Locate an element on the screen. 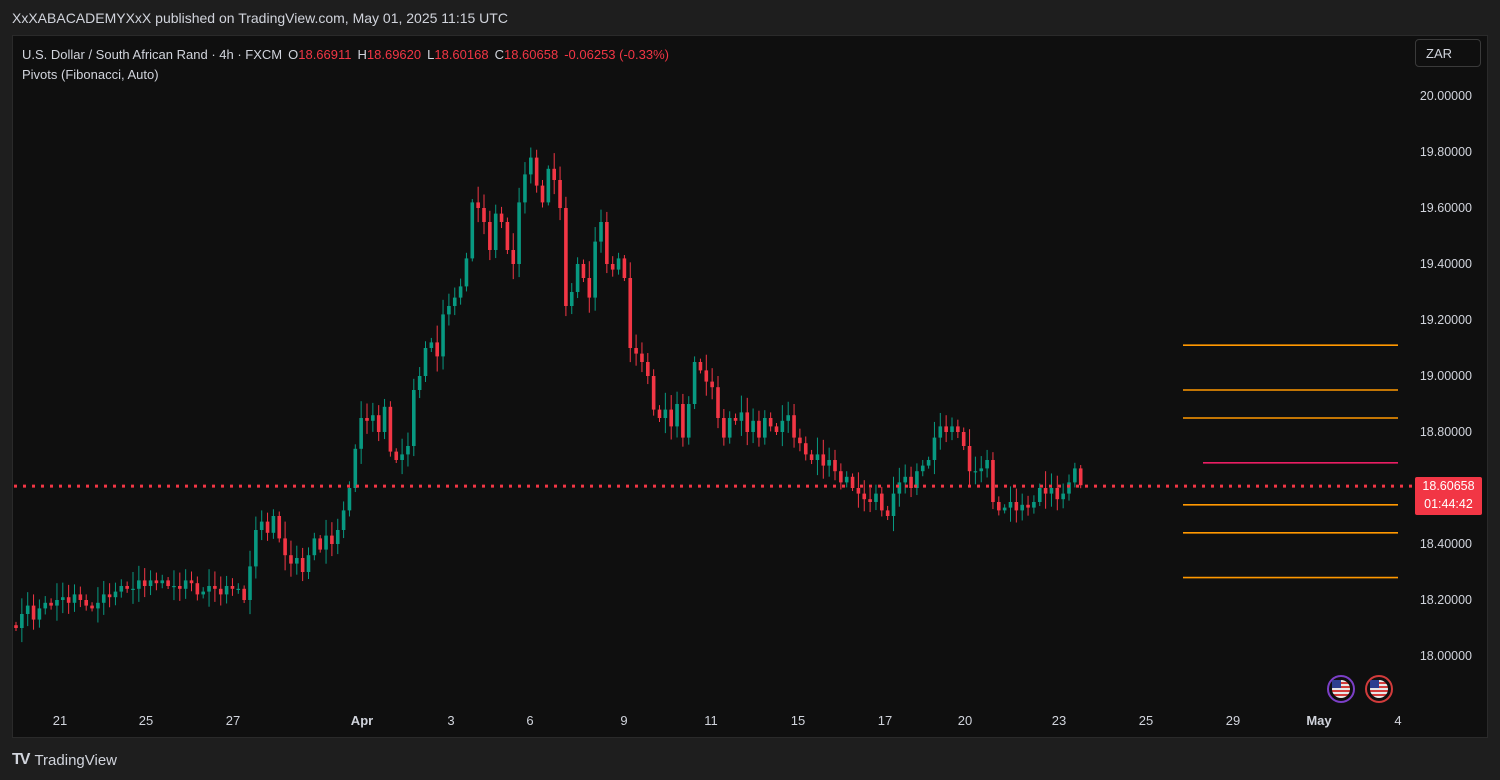 This screenshot has height=780, width=1500. indicator-title: Pivots (Fibonacci, Auto) is located at coordinates (90, 74).